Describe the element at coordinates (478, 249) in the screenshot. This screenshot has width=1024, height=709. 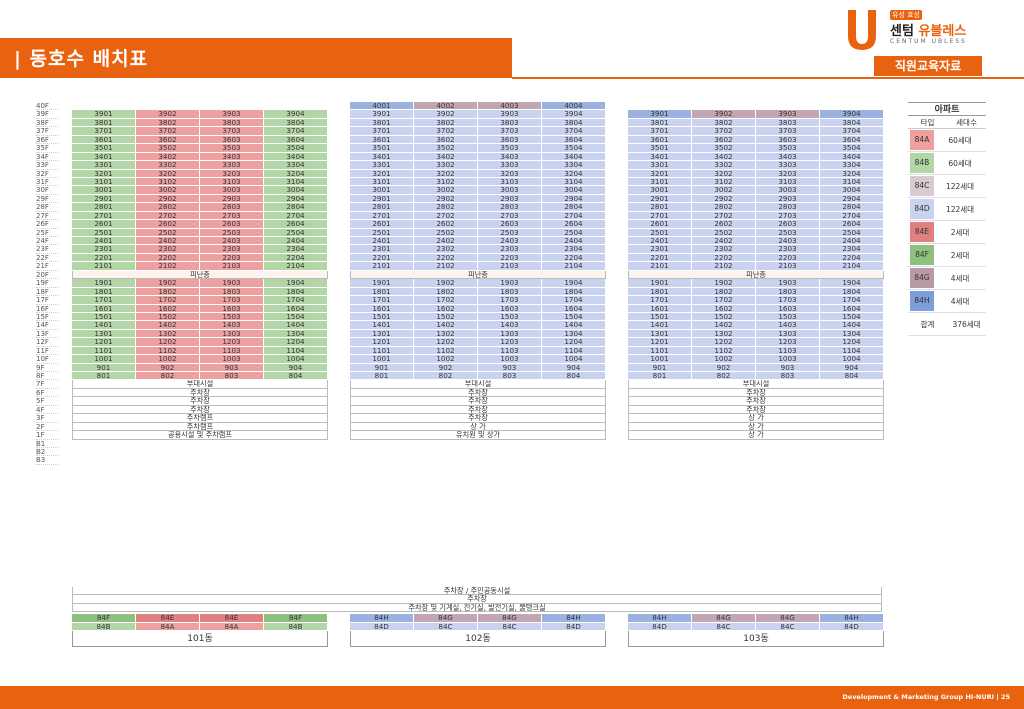
I see `floor-row: 2301 2302 2303 2304` at that location.